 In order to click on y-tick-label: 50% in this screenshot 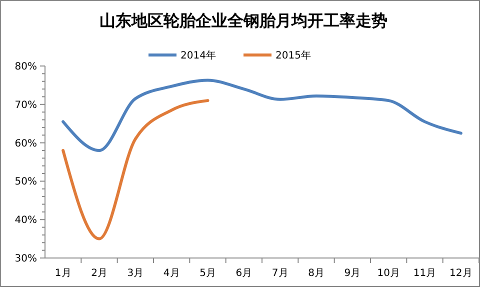, I will do `click(25, 182)`.